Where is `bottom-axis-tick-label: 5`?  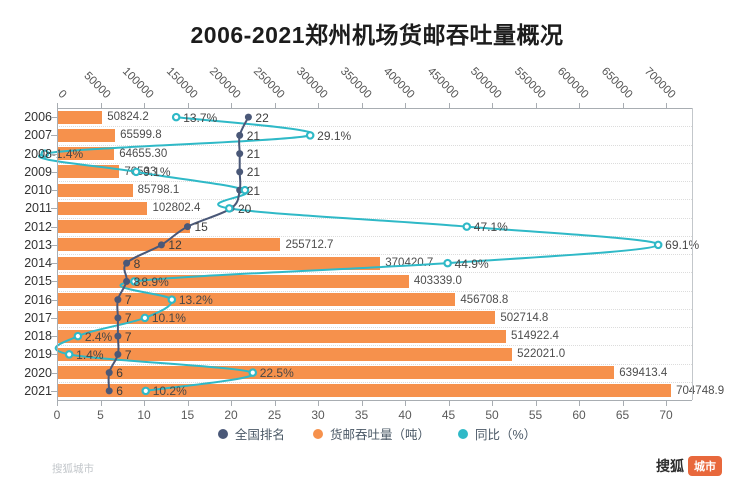
bottom-axis-tick-label: 5 is located at coordinates (100, 415).